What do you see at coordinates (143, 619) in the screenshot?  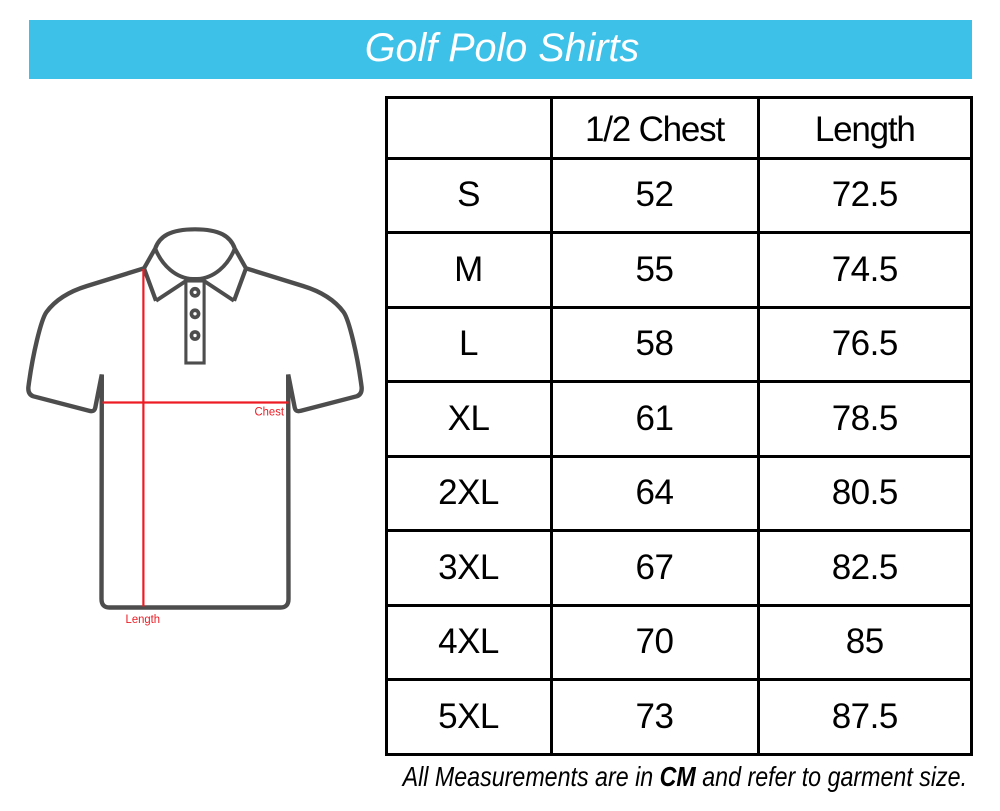 I see `svg-text: Length` at bounding box center [143, 619].